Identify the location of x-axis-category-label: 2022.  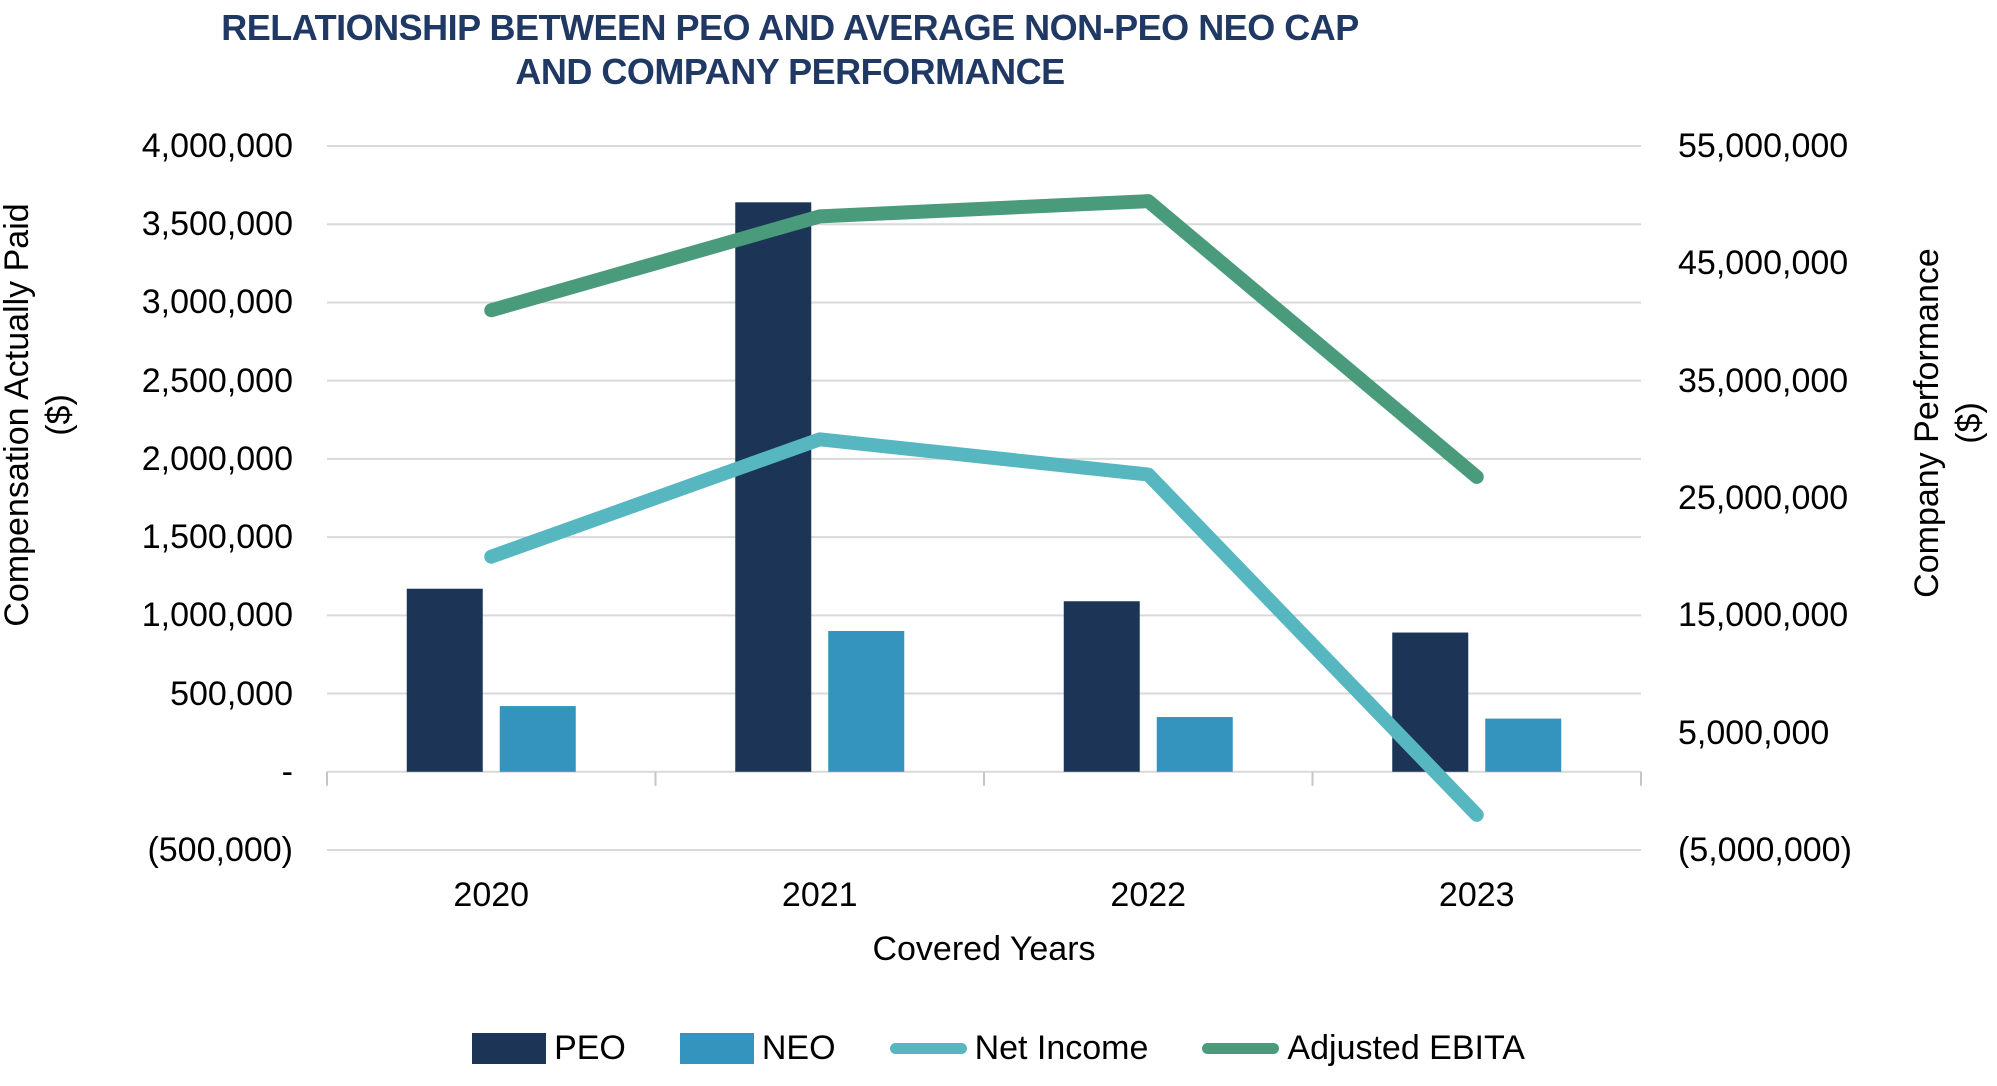
(1148, 895).